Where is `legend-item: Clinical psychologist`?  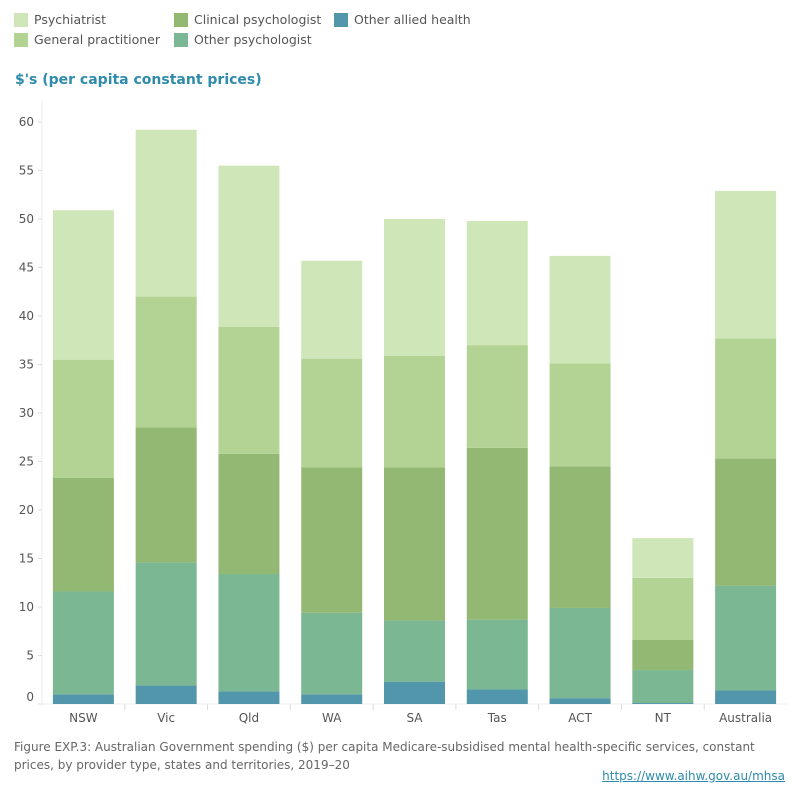
legend-item: Clinical psychologist is located at coordinates (247, 19).